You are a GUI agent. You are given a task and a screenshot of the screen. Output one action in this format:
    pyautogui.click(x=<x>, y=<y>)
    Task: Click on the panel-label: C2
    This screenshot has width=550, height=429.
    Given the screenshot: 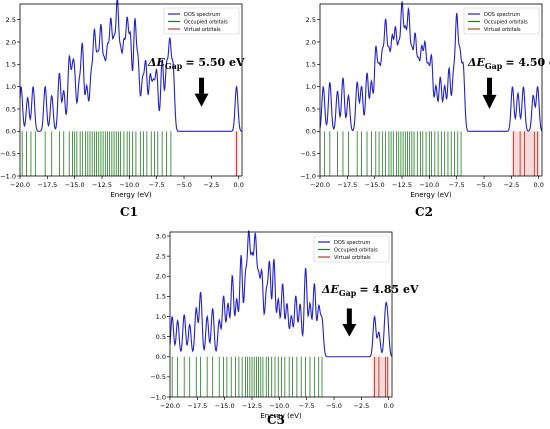 What is the action you would take?
    pyautogui.click(x=424, y=212)
    